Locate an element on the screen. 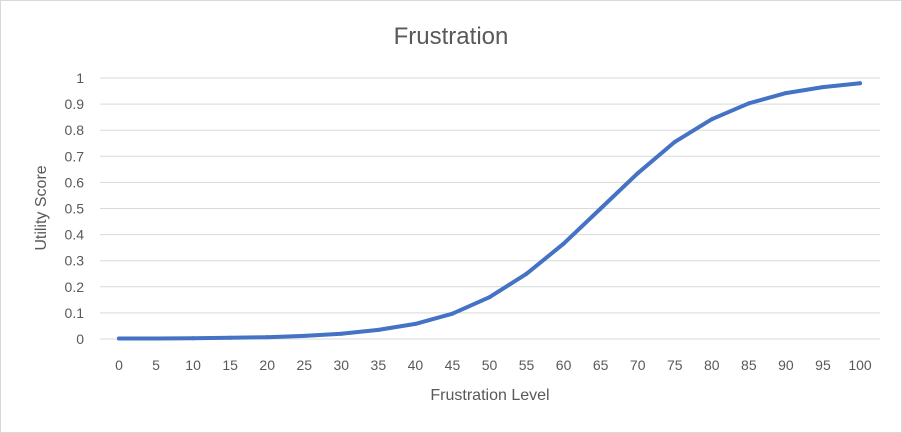 Image resolution: width=902 pixels, height=433 pixels. x-tick-label: 90 is located at coordinates (786, 365).